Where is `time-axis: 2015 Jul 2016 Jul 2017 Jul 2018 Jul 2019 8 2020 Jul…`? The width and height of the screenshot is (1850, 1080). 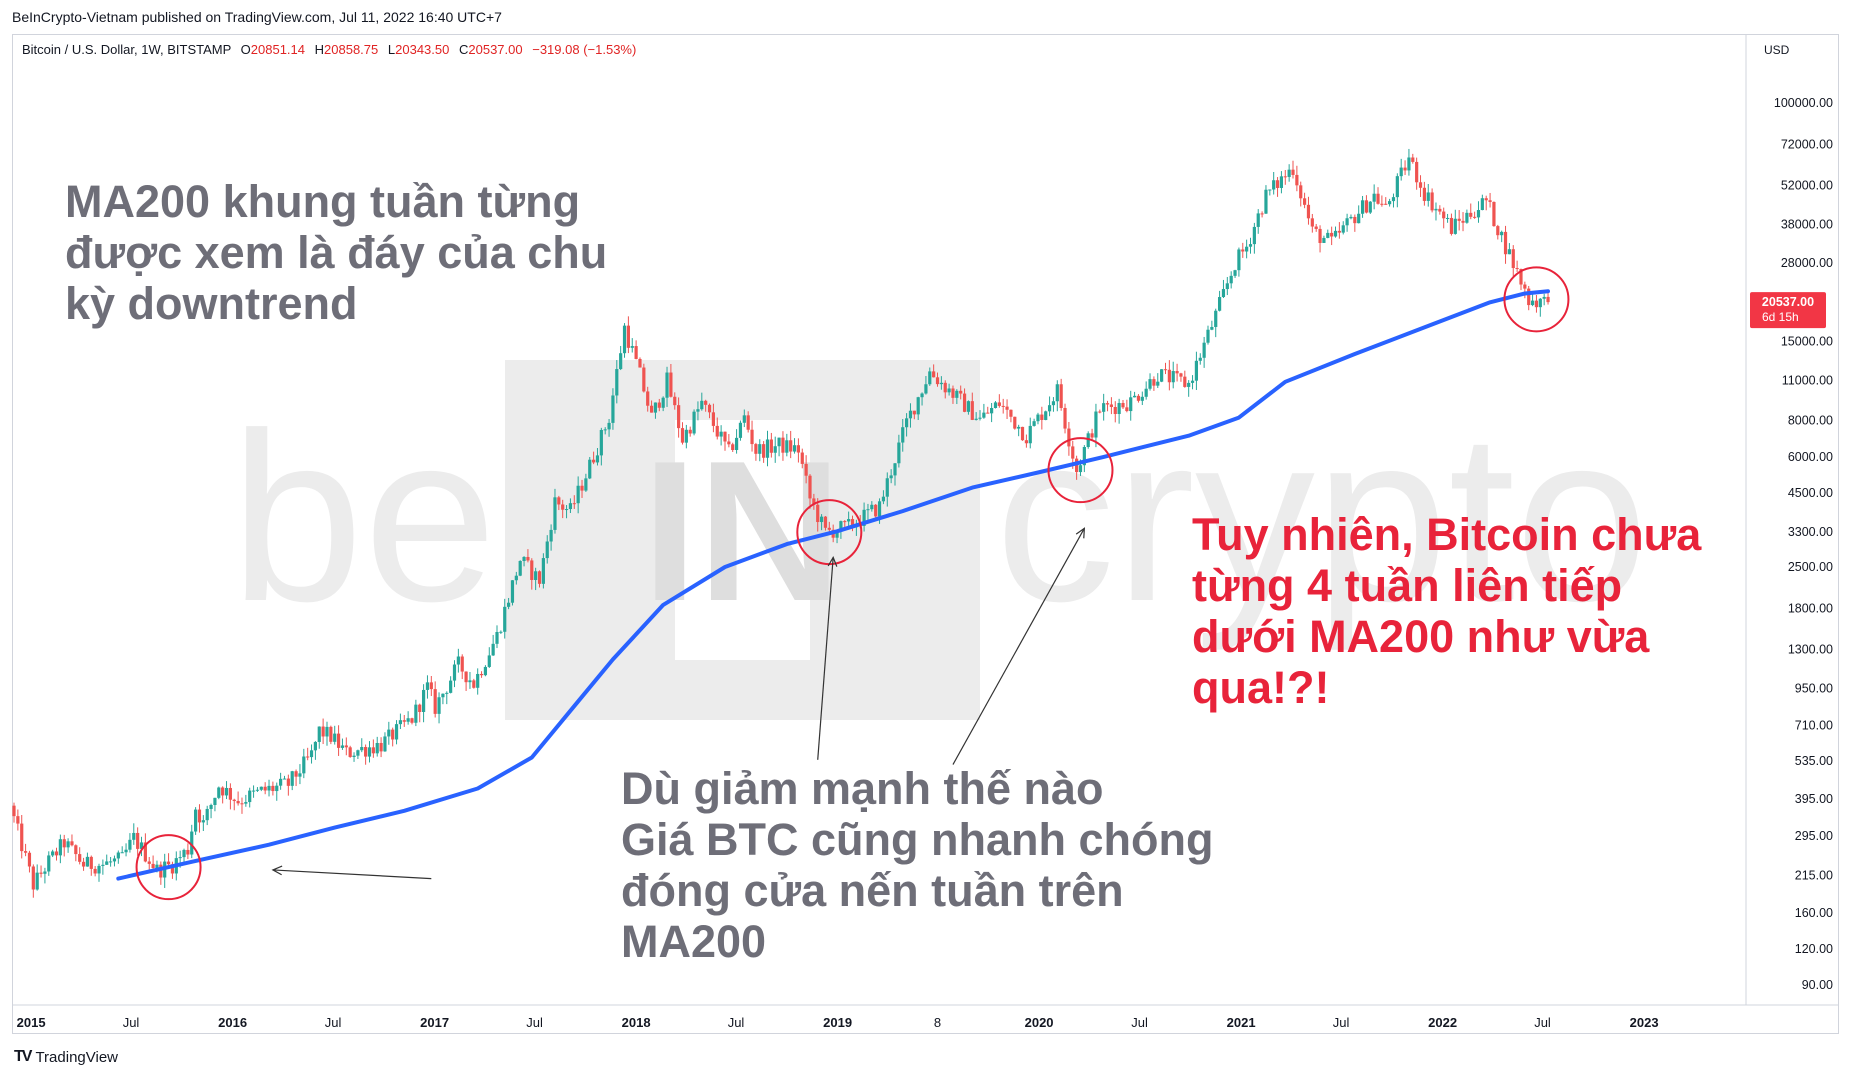 time-axis: 2015 Jul 2016 Jul 2017 Jul 2018 Jul 2019 8 2020 Jul… is located at coordinates (925, 1017).